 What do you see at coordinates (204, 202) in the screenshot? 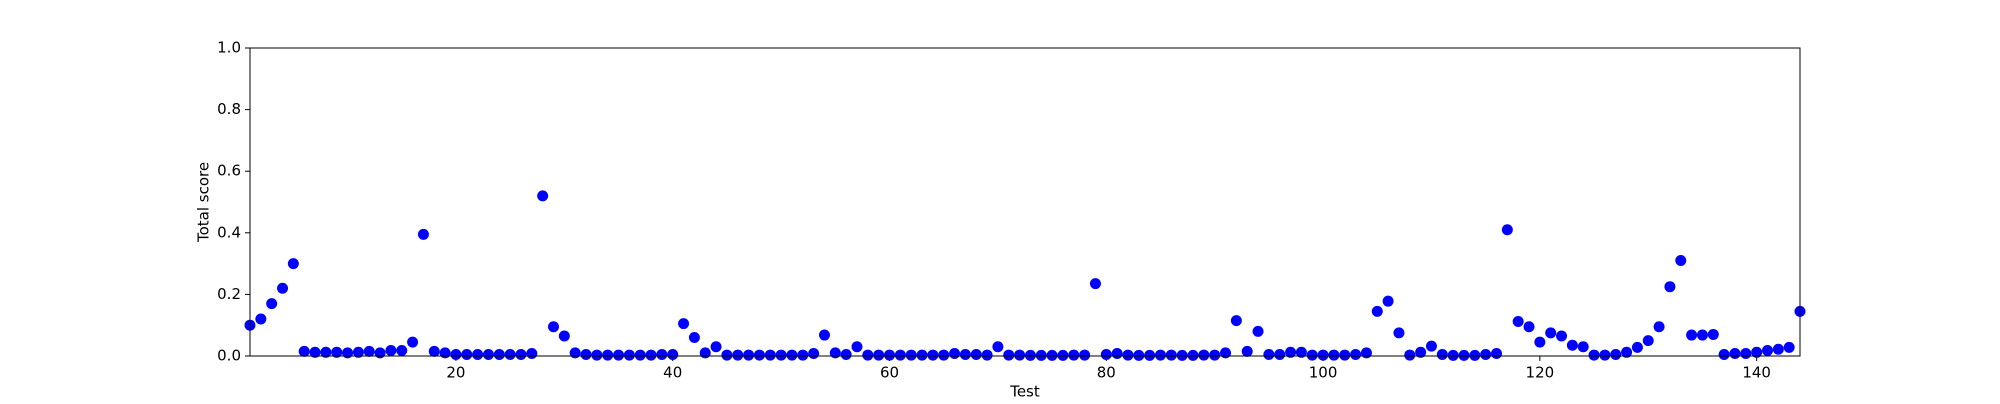
I see `y-axis-label: Total score` at bounding box center [204, 202].